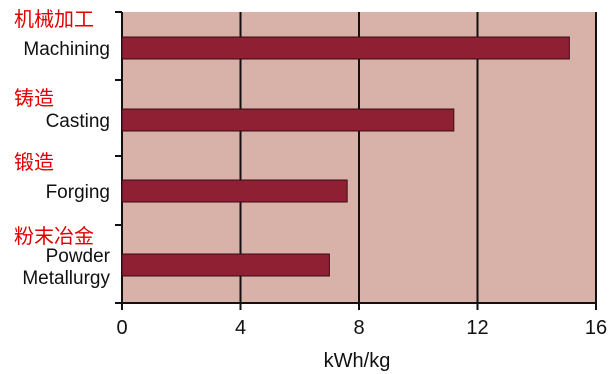 The width and height of the screenshot is (614, 374). I want to click on x-tick-label: 8, so click(358, 328).